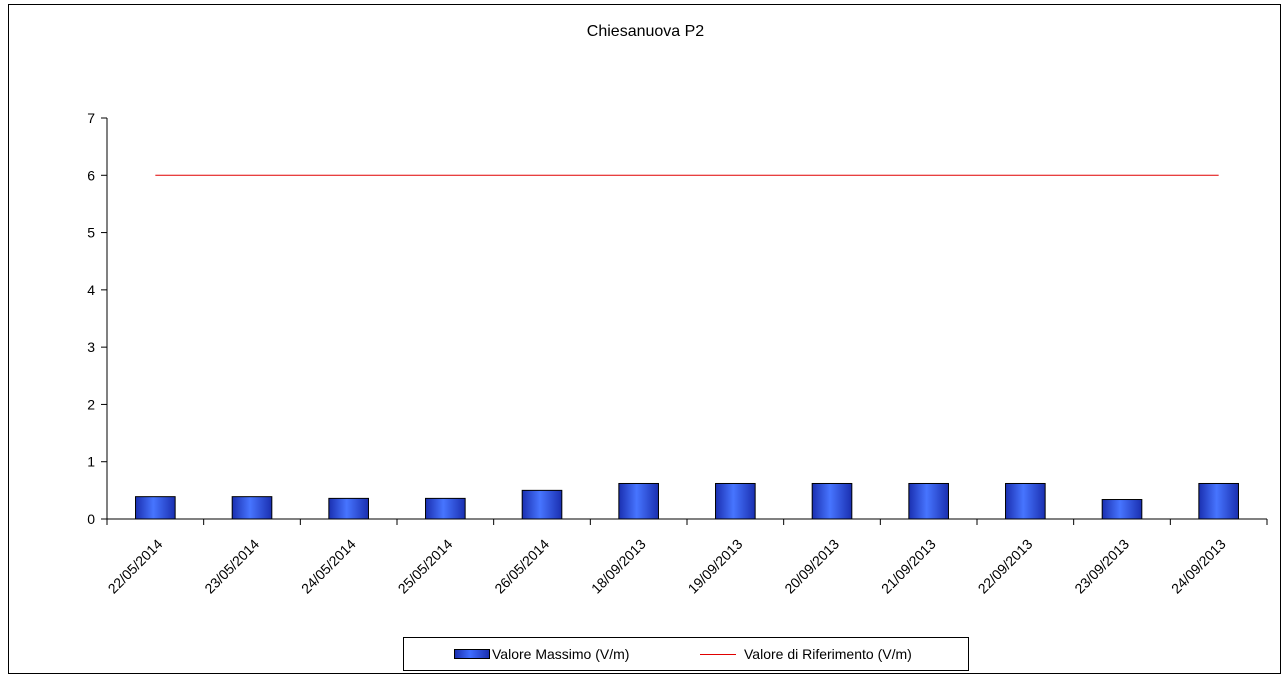 The image size is (1287, 679). What do you see at coordinates (91, 519) in the screenshot?
I see `y-tick-label: 0` at bounding box center [91, 519].